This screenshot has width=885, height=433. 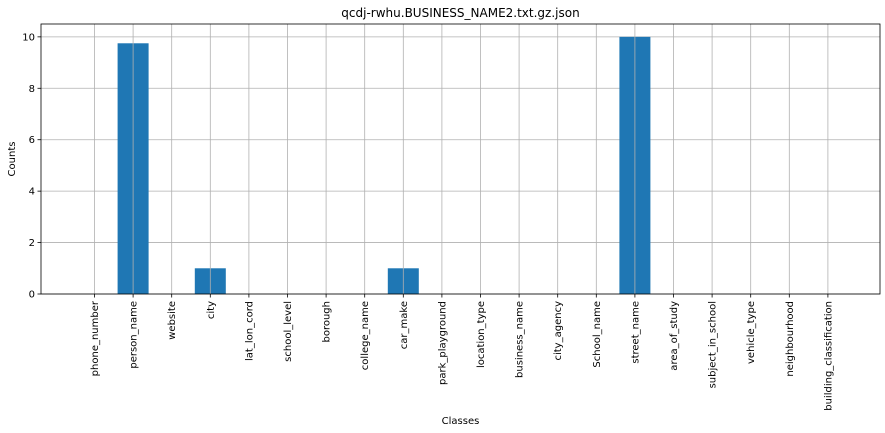 I want to click on x-tick-label: school_level, so click(x=288, y=331).